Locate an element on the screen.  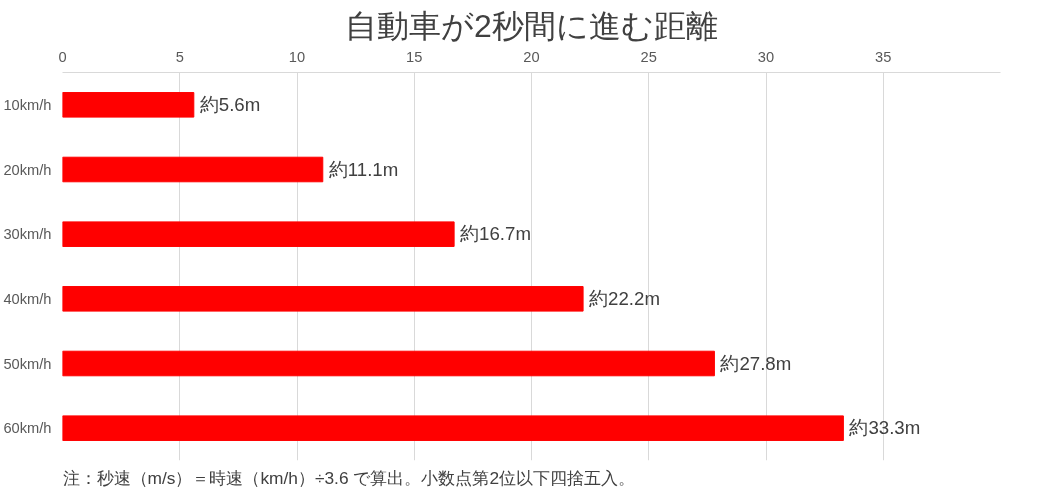
data-label: 約22.2m is located at coordinates (624, 298).